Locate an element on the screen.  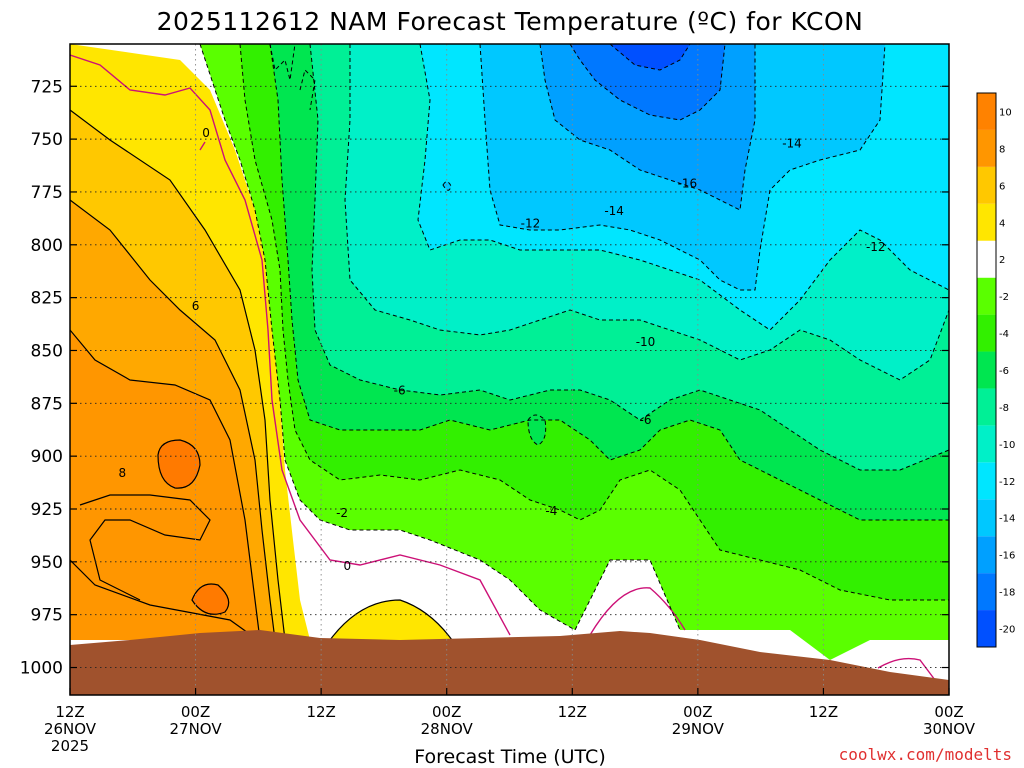
y-tick-label: 875 is located at coordinates (47, 404).